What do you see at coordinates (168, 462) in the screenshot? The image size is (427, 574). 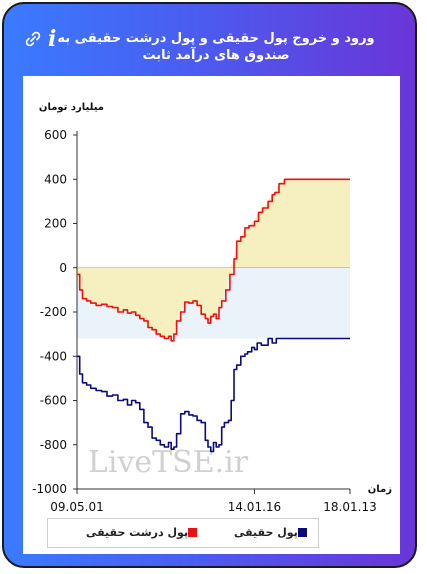 I see `watermark: LiveTSE.ir` at bounding box center [168, 462].